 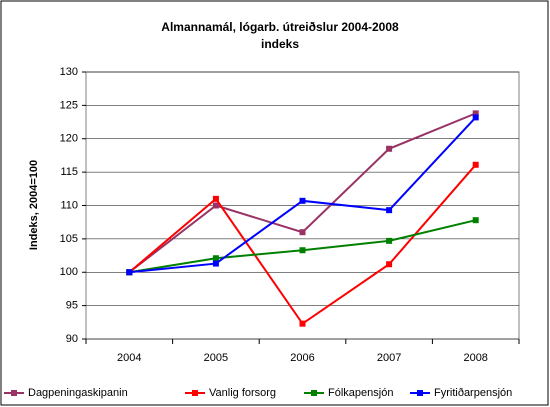 What do you see at coordinates (69, 172) in the screenshot?
I see `y-tick-label: 115` at bounding box center [69, 172].